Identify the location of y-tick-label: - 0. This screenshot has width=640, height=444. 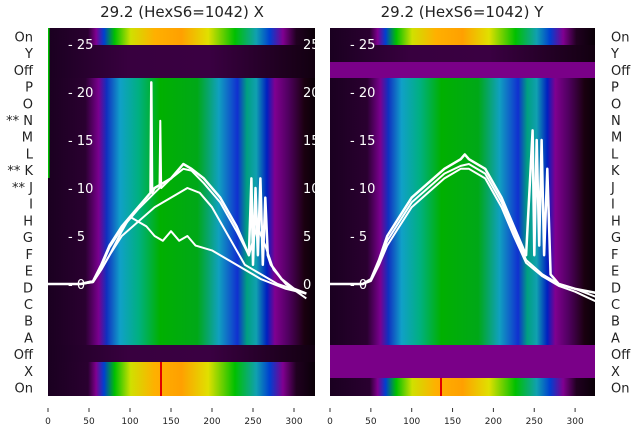
(76, 285).